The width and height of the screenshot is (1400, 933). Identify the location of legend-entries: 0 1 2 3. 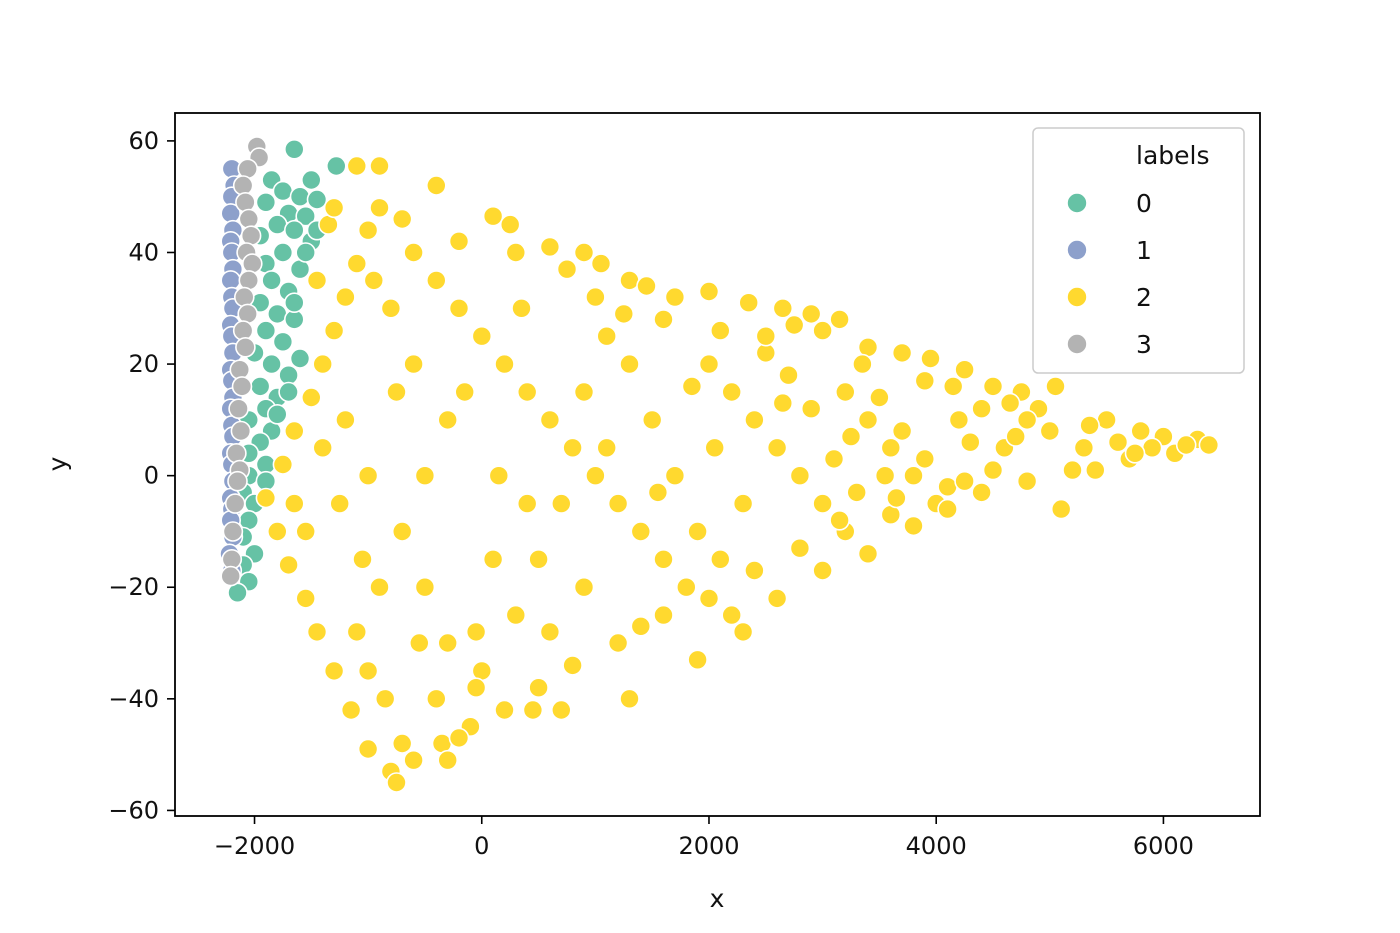
(1109, 274).